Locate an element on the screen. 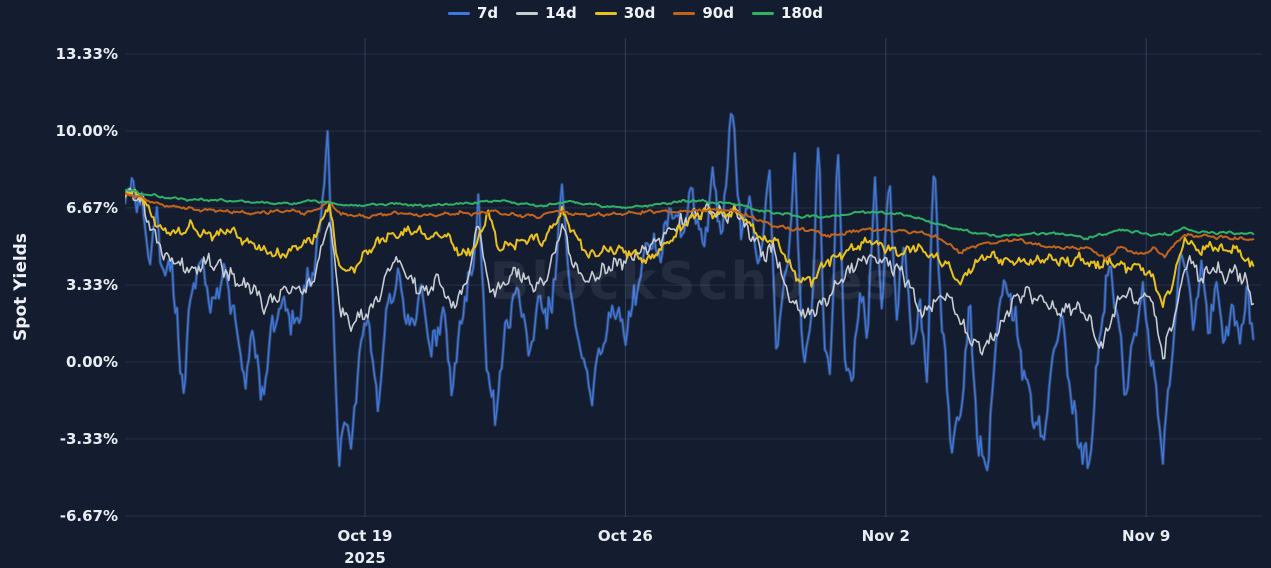 The height and width of the screenshot is (568, 1271). legend: 7d 14d 30d 90d 180d is located at coordinates (635, 13).